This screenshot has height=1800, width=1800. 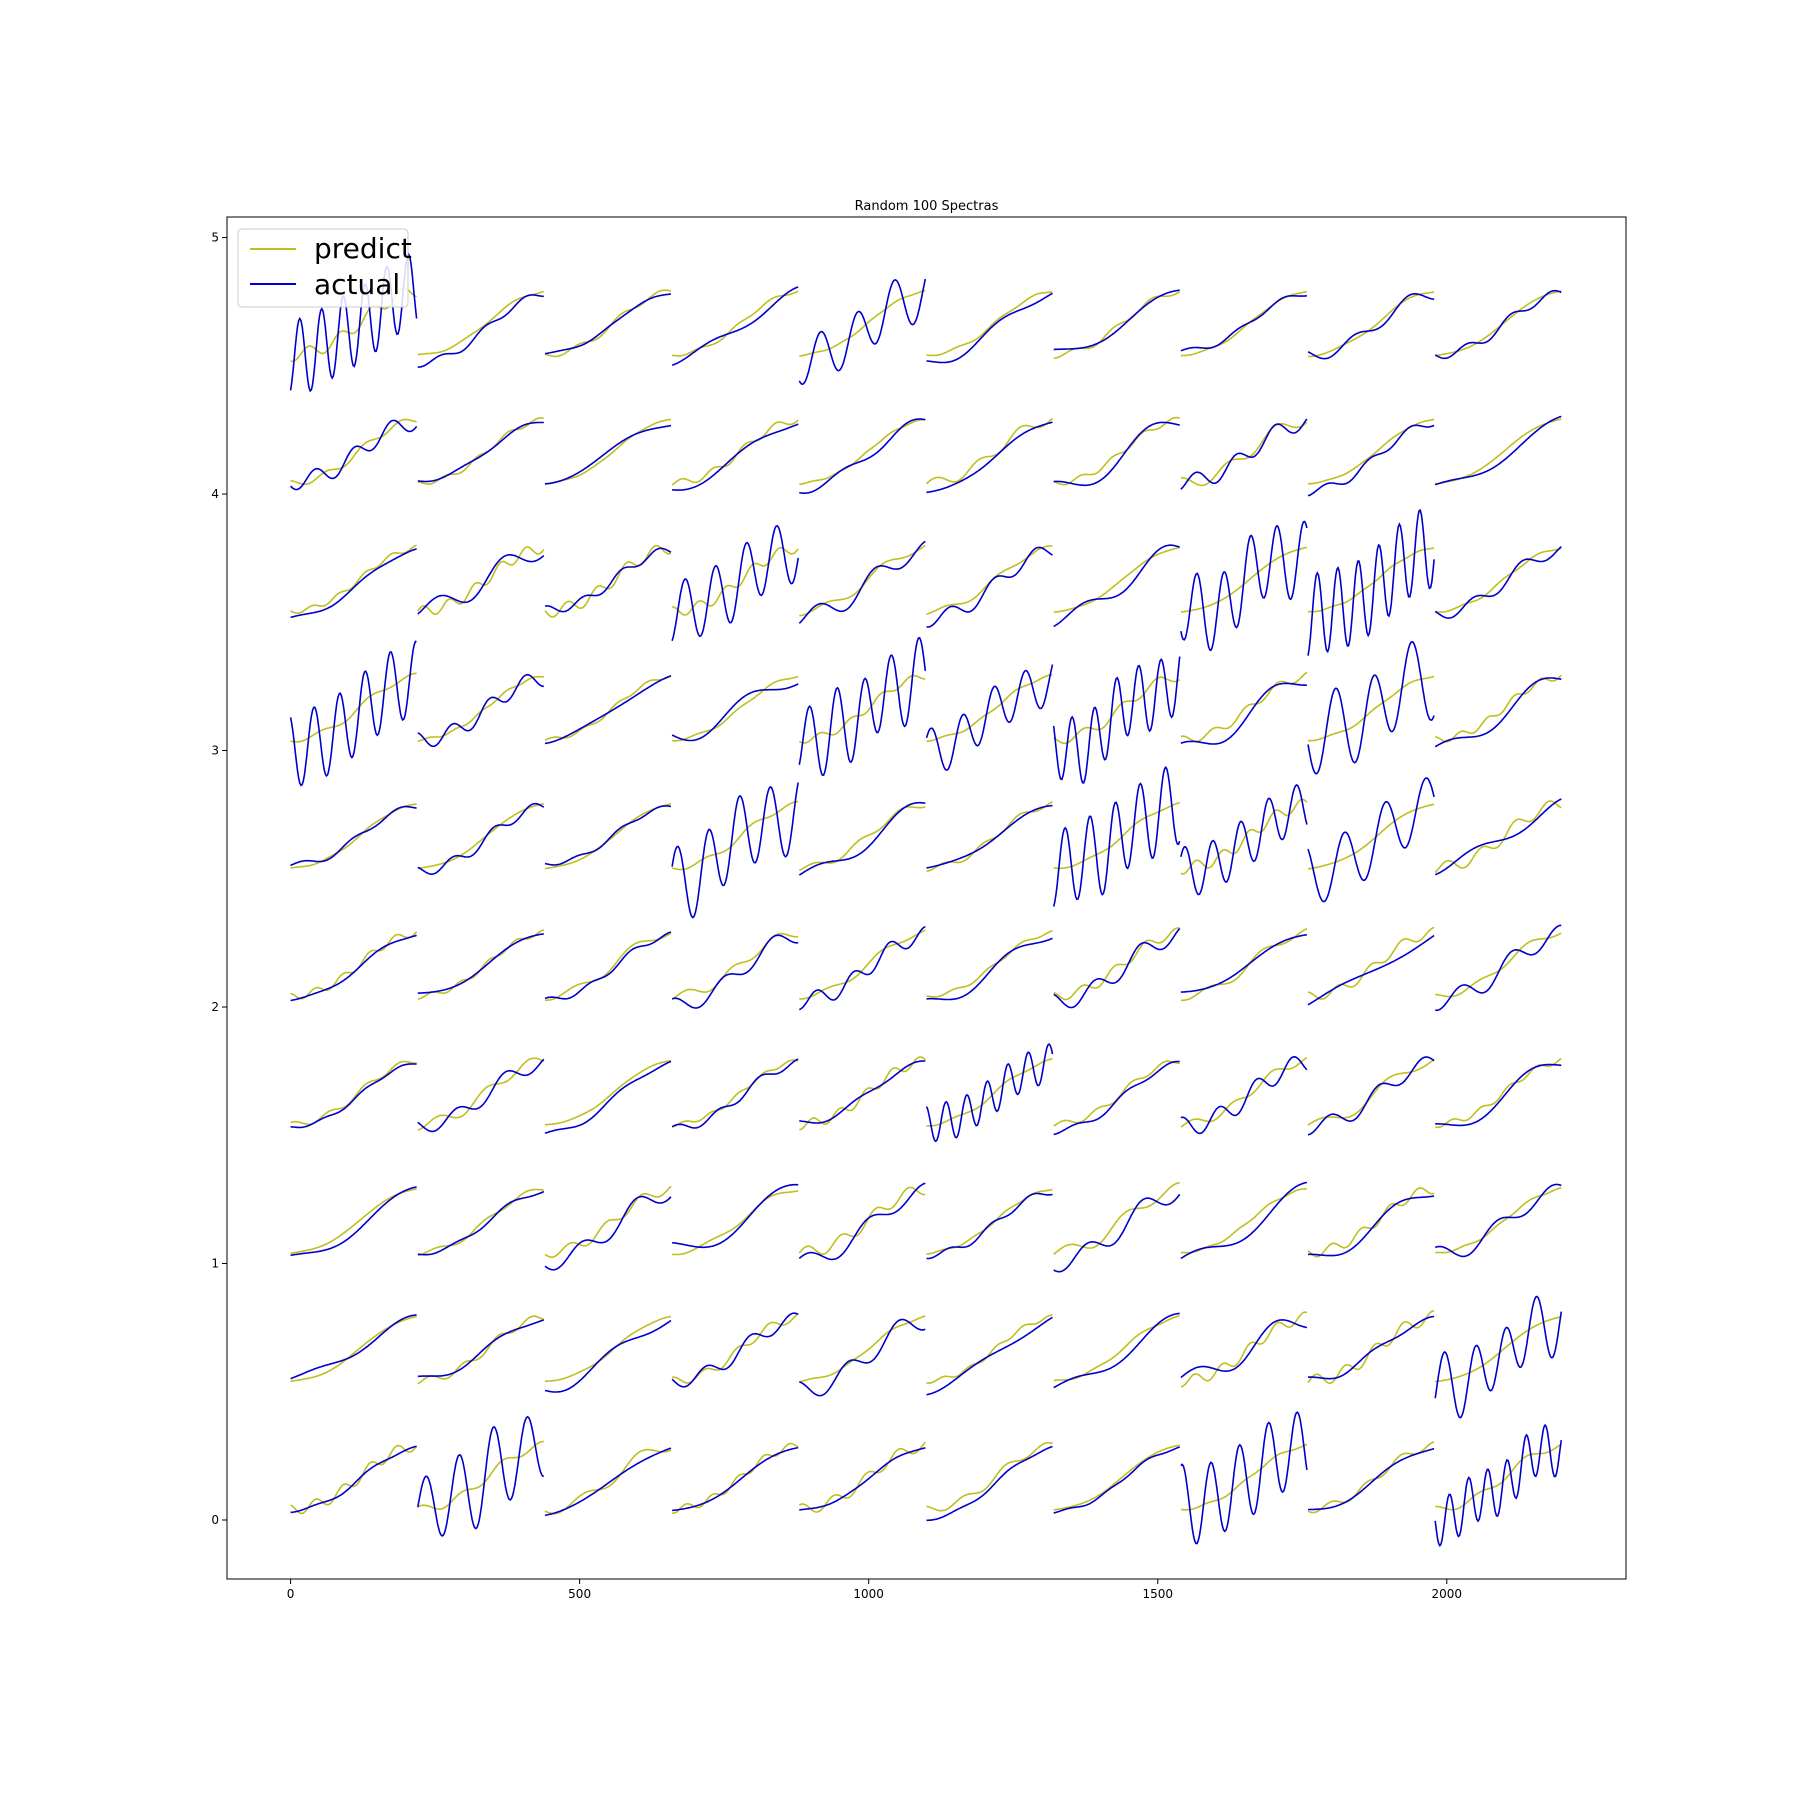 What do you see at coordinates (324, 268) in the screenshot?
I see `legend: predict actual` at bounding box center [324, 268].